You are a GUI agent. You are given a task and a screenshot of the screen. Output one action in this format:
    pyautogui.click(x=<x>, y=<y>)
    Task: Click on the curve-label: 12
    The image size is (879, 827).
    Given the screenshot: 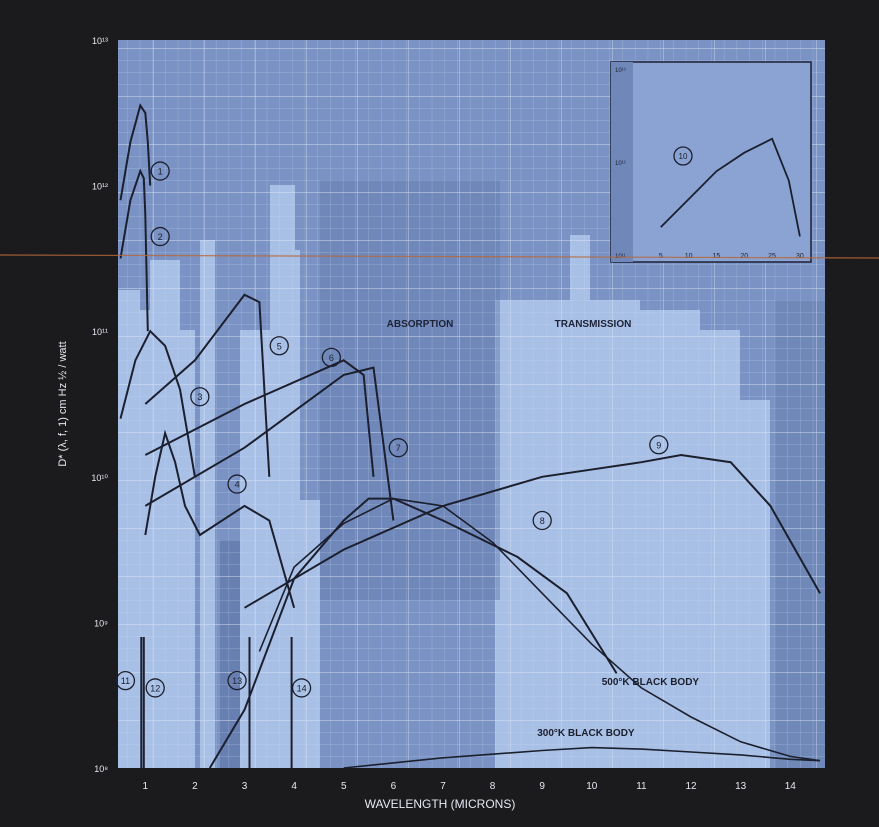 What is the action you would take?
    pyautogui.click(x=155, y=688)
    